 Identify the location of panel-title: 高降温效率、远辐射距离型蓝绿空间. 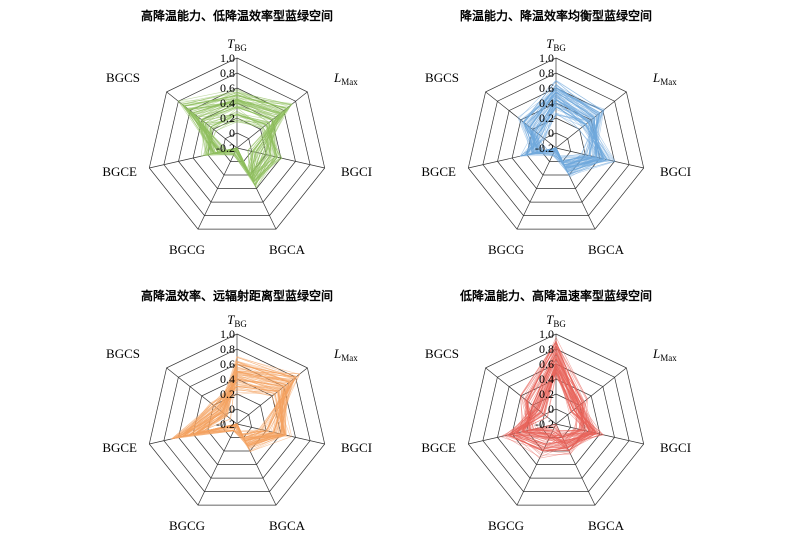
(237, 295).